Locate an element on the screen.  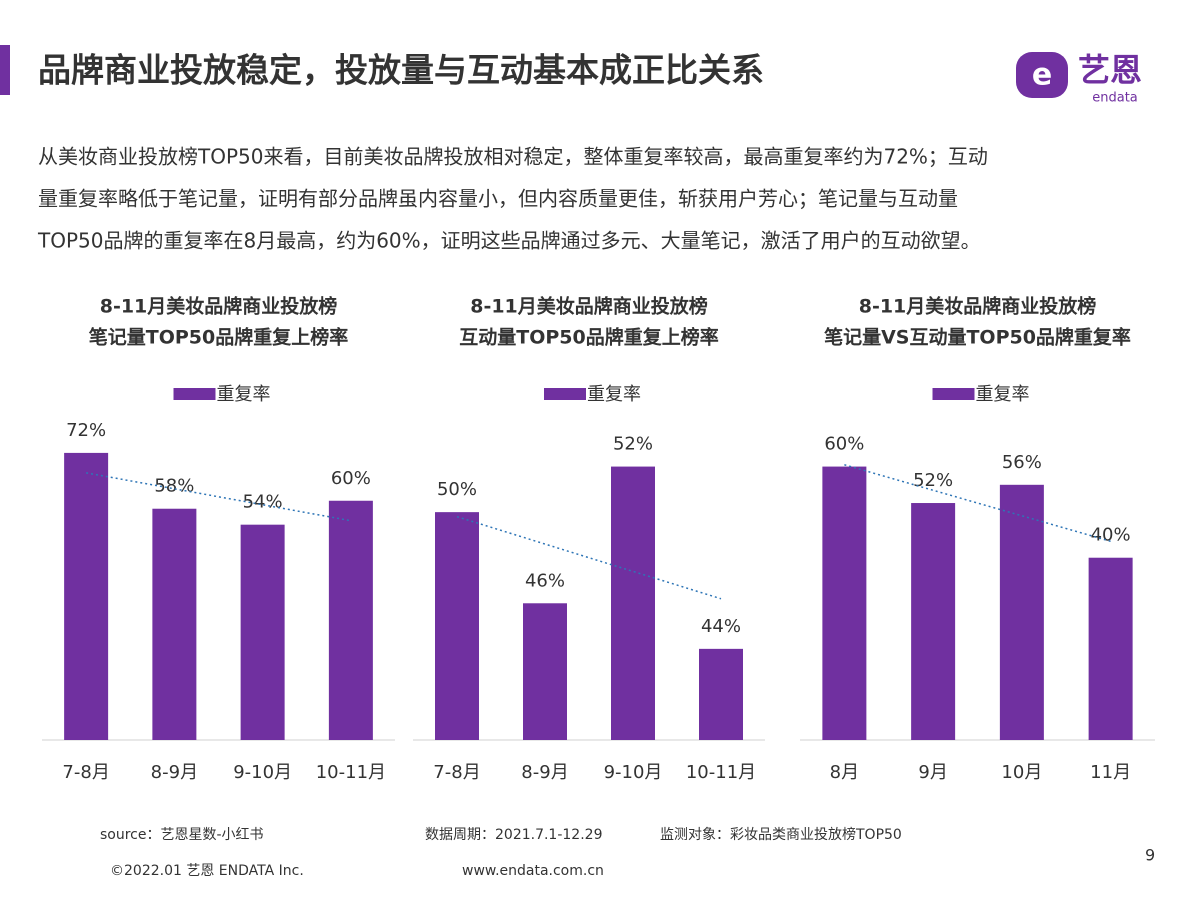
footer-source: source：艺恩星数-小红书 is located at coordinates (182, 835).